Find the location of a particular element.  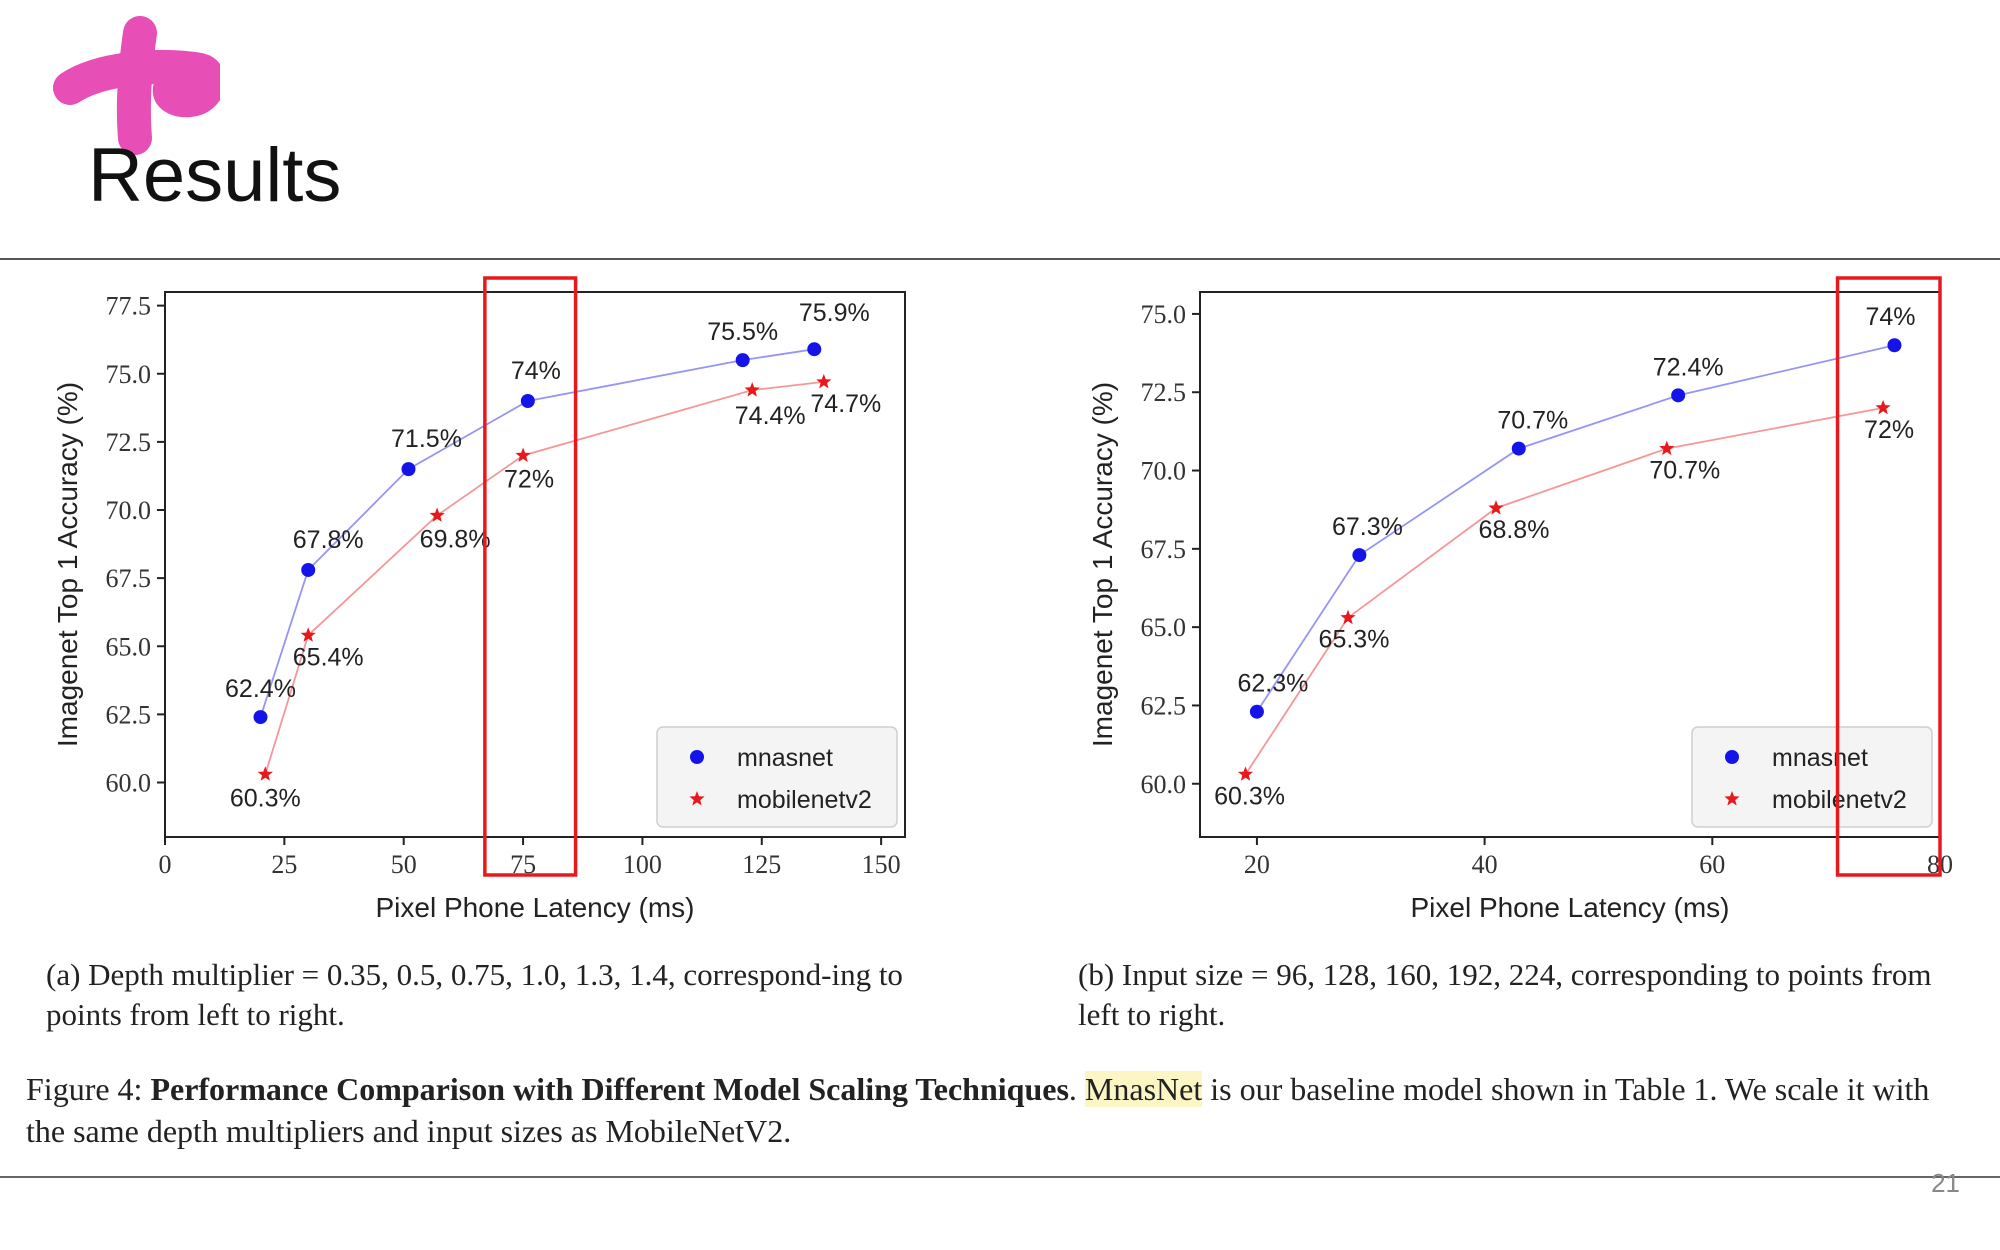

x-tick-label: 50 is located at coordinates (404, 864).